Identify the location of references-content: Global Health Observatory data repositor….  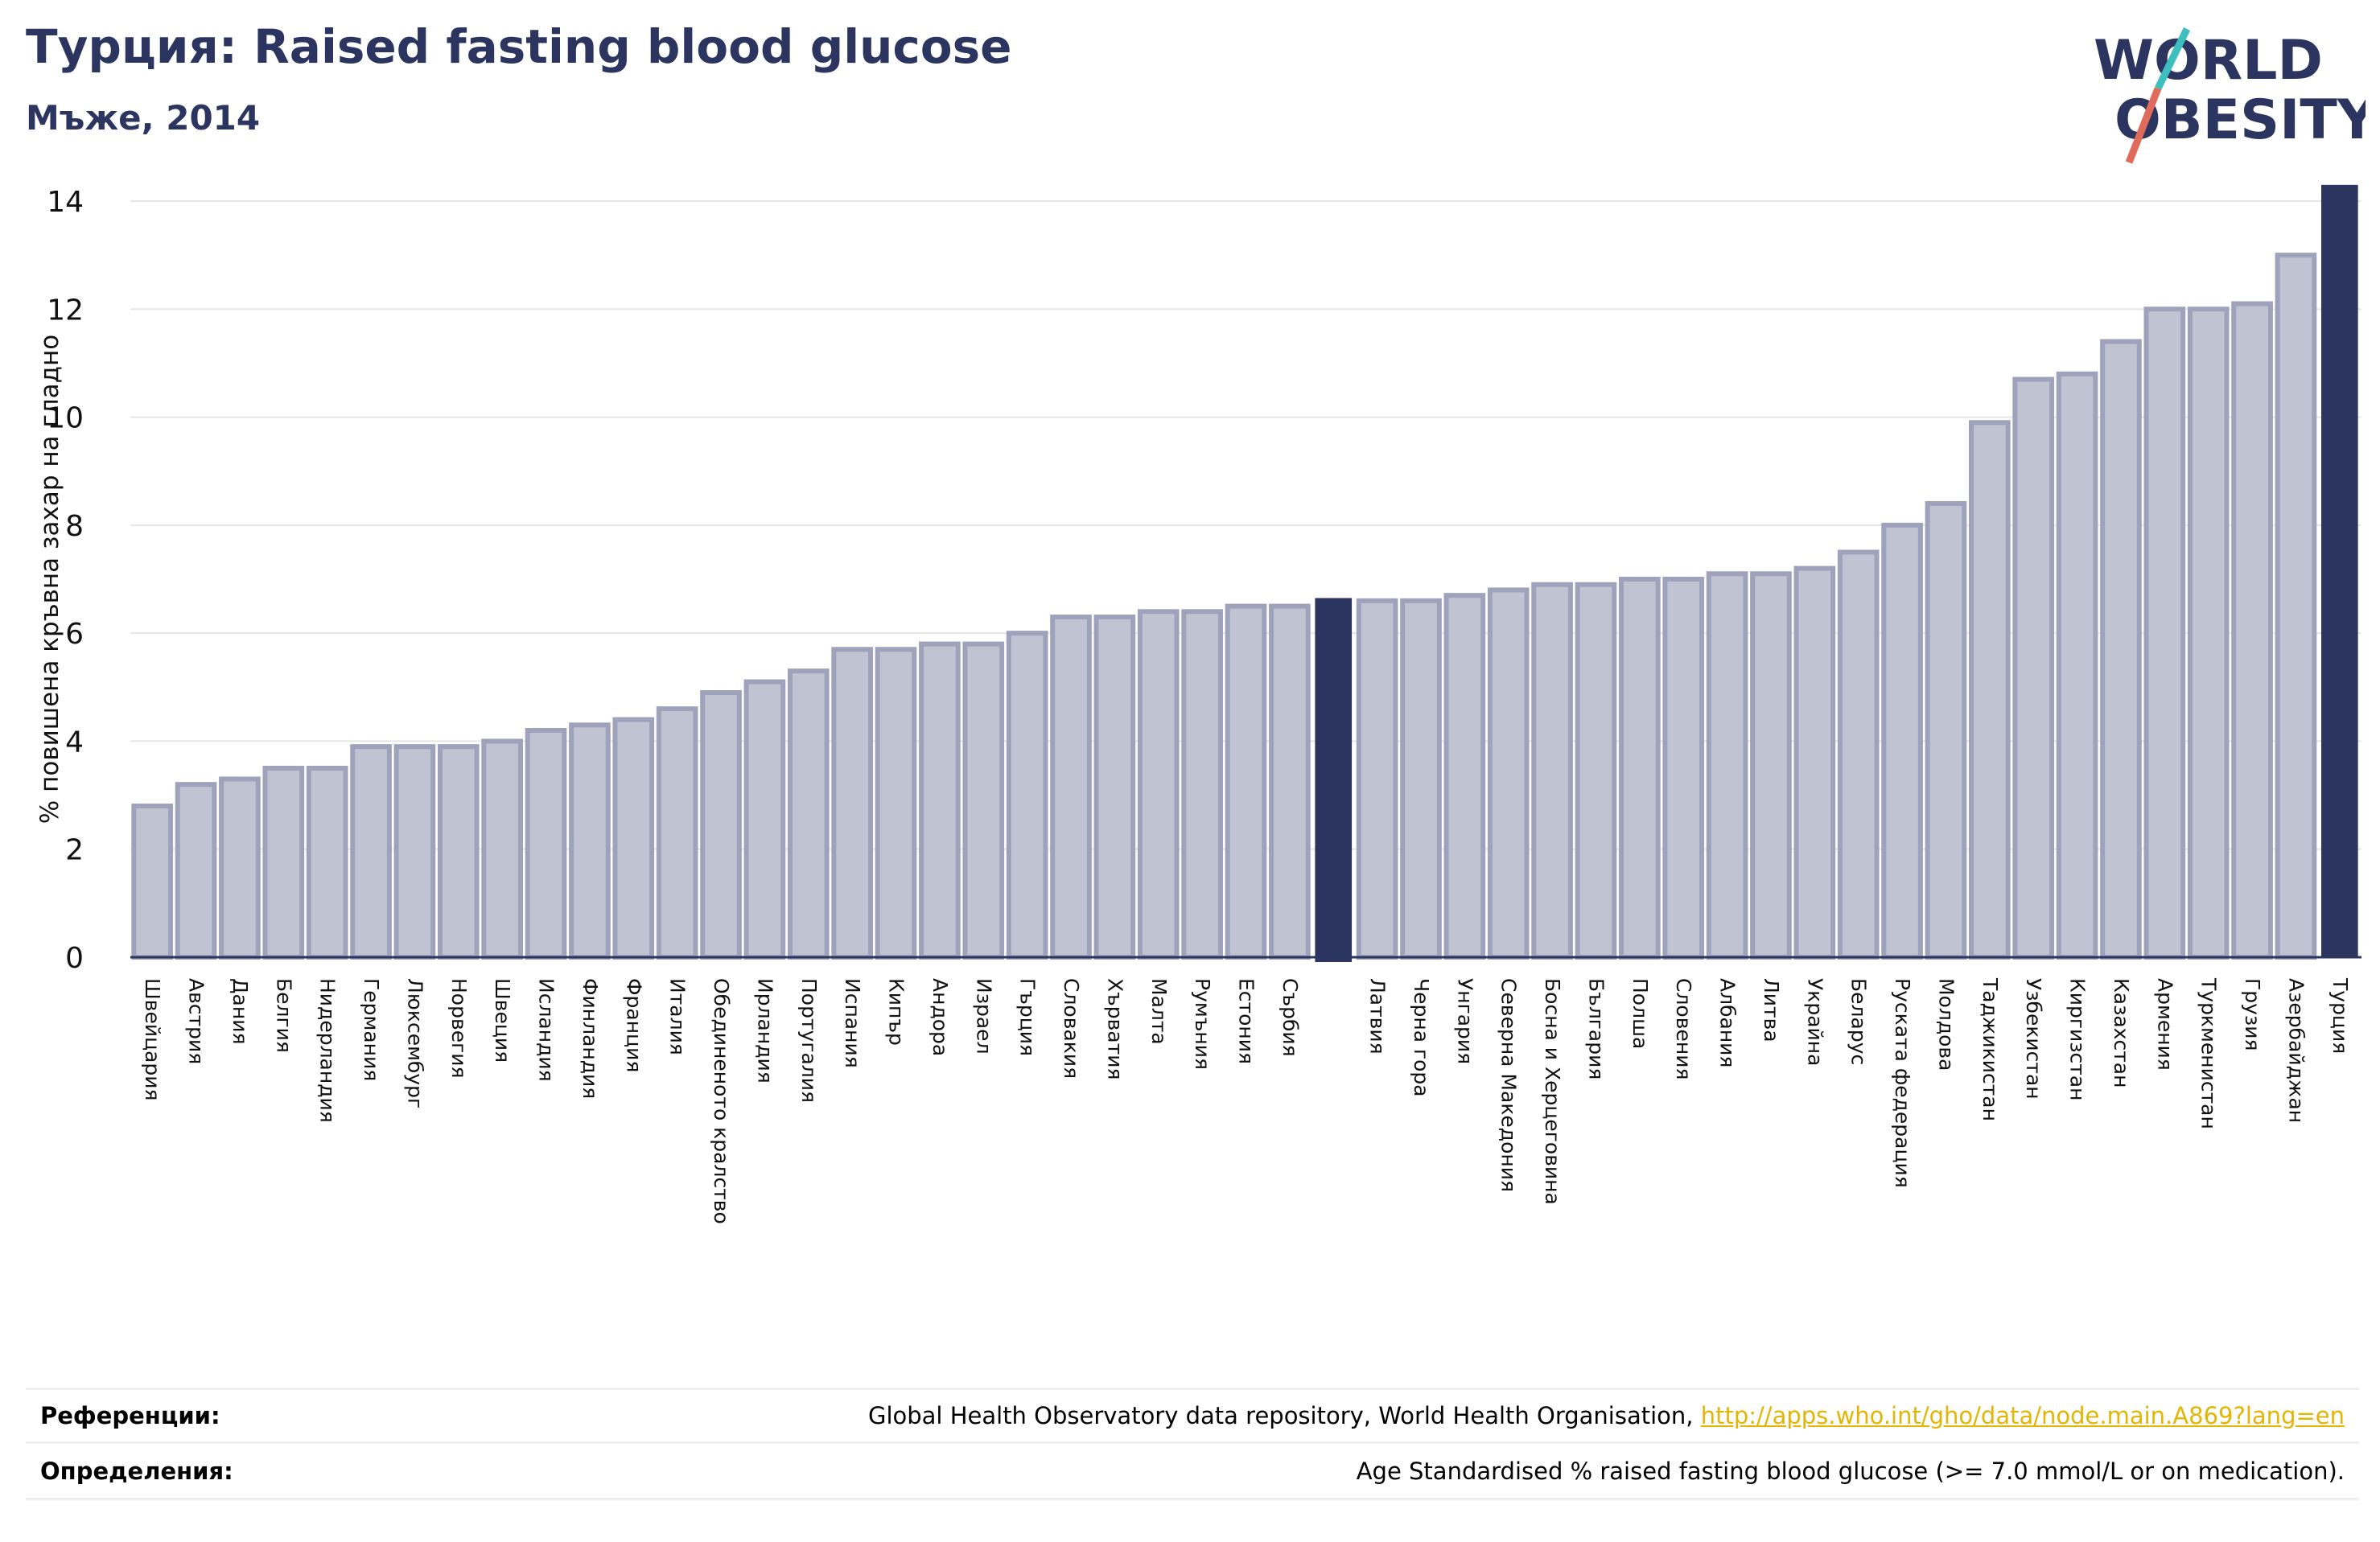
(1606, 1415).